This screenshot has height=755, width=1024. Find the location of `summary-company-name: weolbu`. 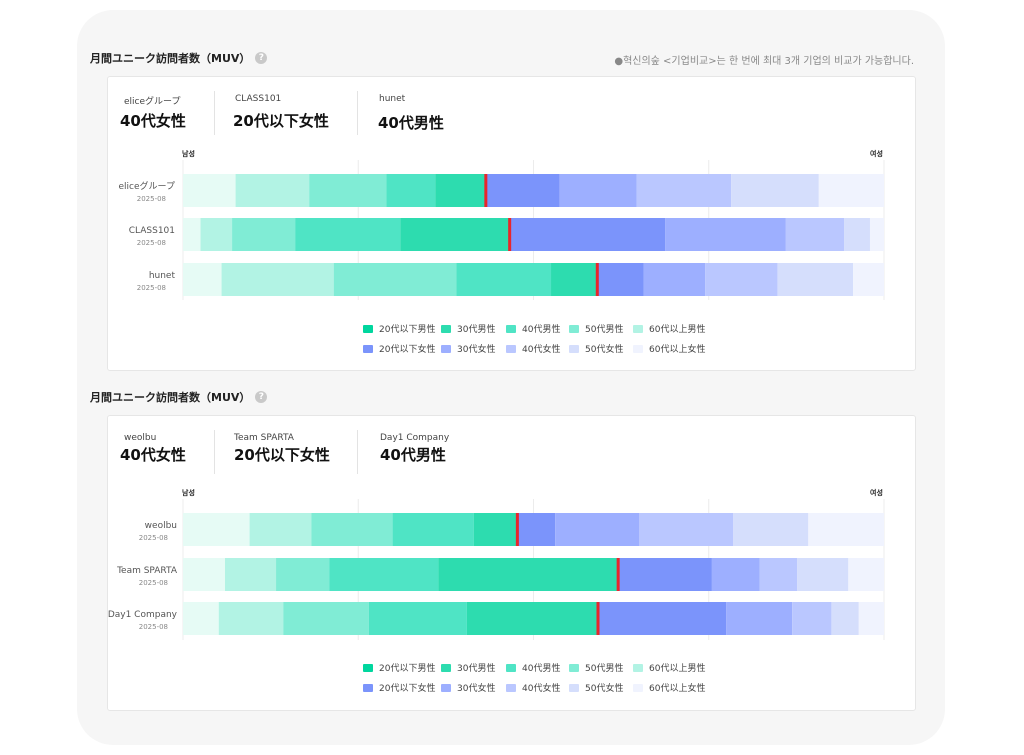

summary-company-name: weolbu is located at coordinates (140, 438).